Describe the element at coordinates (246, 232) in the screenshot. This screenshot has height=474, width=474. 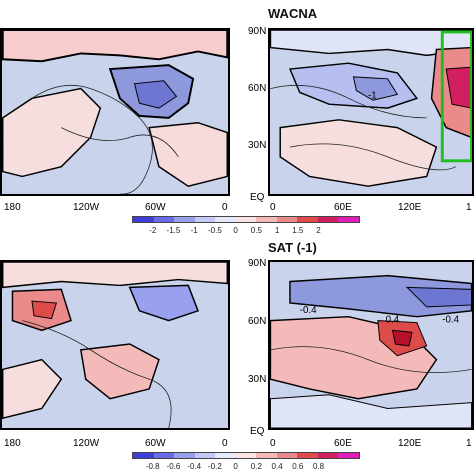
I see `colorbar-top-ticks: -2 -1.5 -1 -0.5 0 0.5 1 1.5 2` at that location.